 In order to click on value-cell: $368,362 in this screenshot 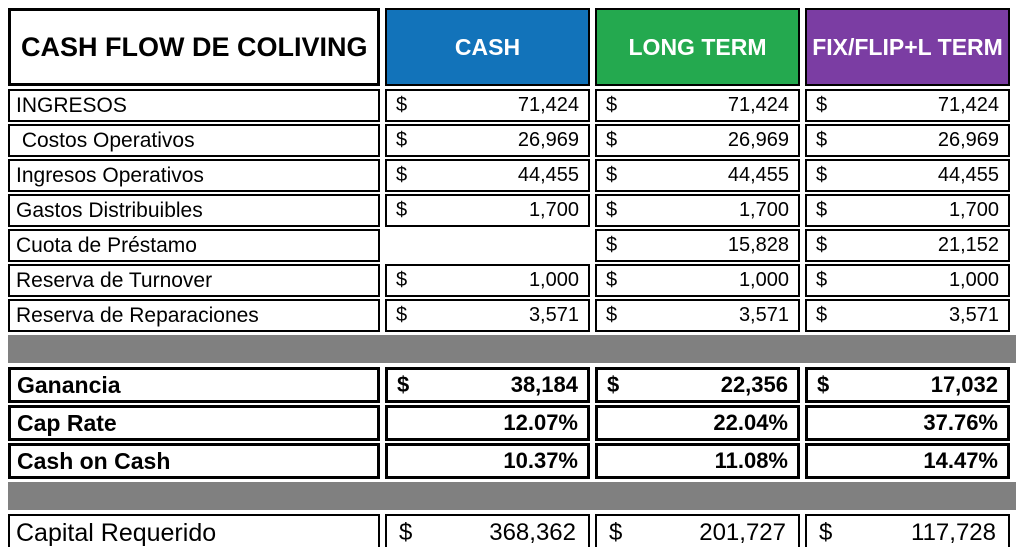, I will do `click(487, 530)`.